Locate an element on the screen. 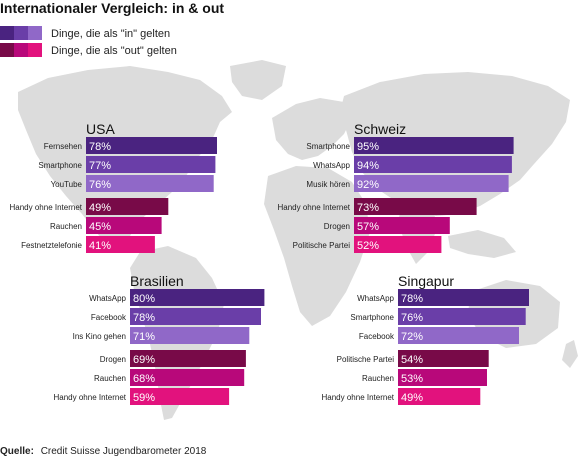 This screenshot has width=582, height=463. category-label-usa-3: Handy ohne Internet is located at coordinates (46, 207).